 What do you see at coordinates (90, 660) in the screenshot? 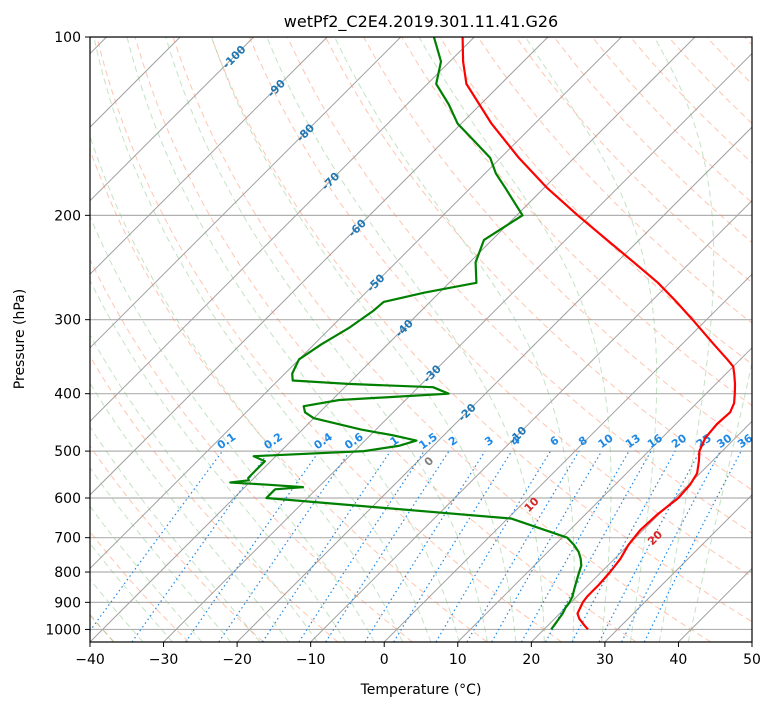
I see `x-tick-label: −40` at bounding box center [90, 660].